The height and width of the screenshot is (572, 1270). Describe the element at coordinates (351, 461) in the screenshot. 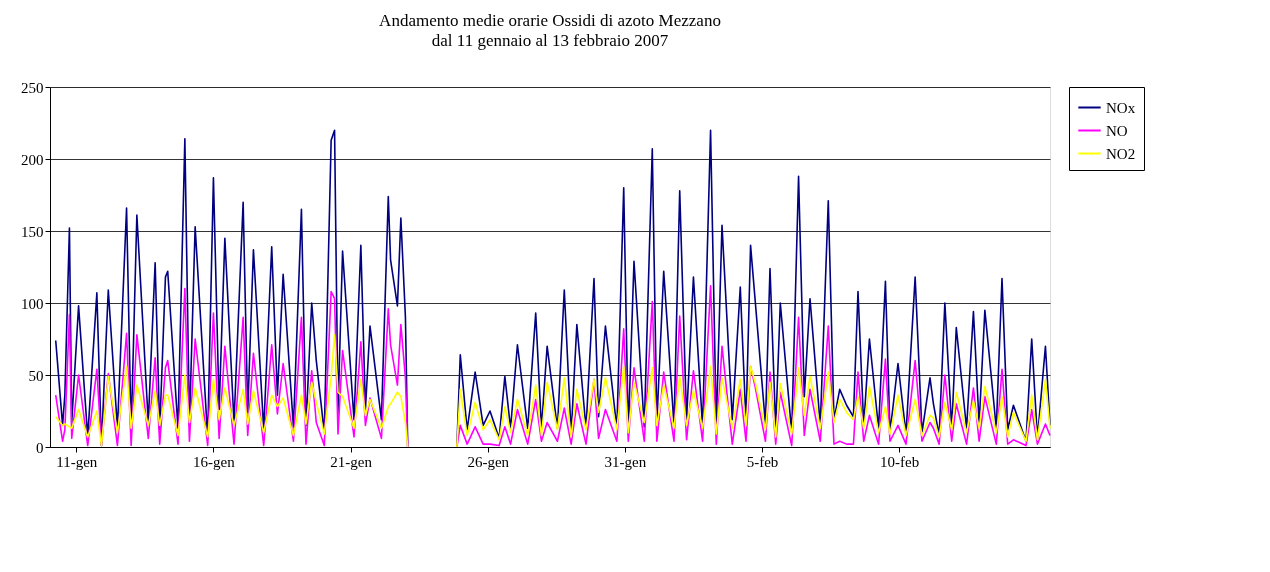

I see `x-tick-label: 21-gen` at that location.